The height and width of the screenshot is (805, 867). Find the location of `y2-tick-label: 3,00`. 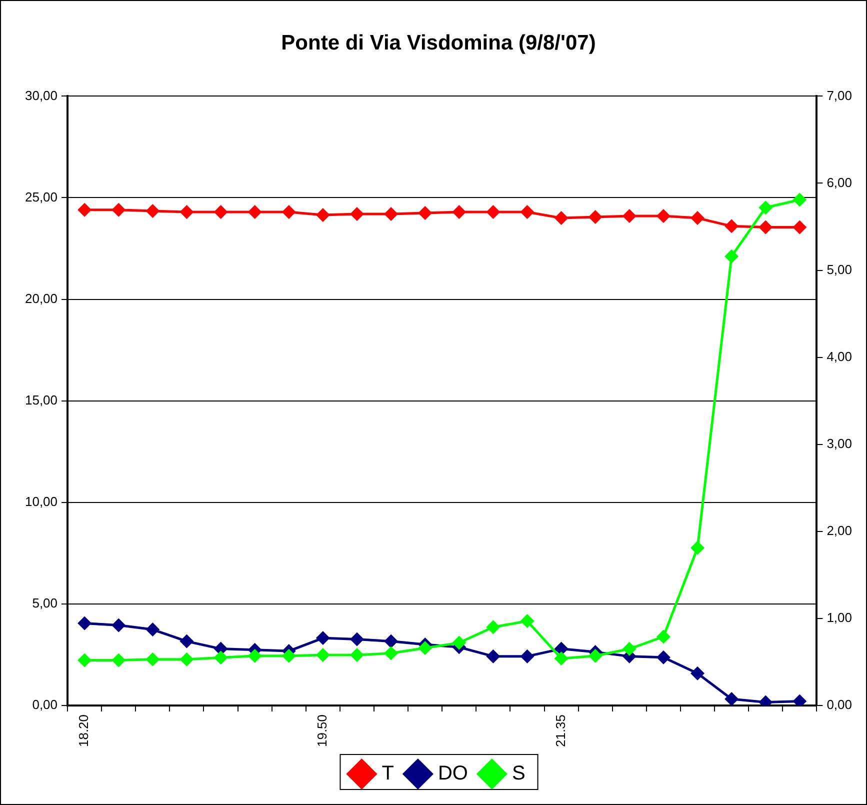

y2-tick-label: 3,00 is located at coordinates (839, 443).